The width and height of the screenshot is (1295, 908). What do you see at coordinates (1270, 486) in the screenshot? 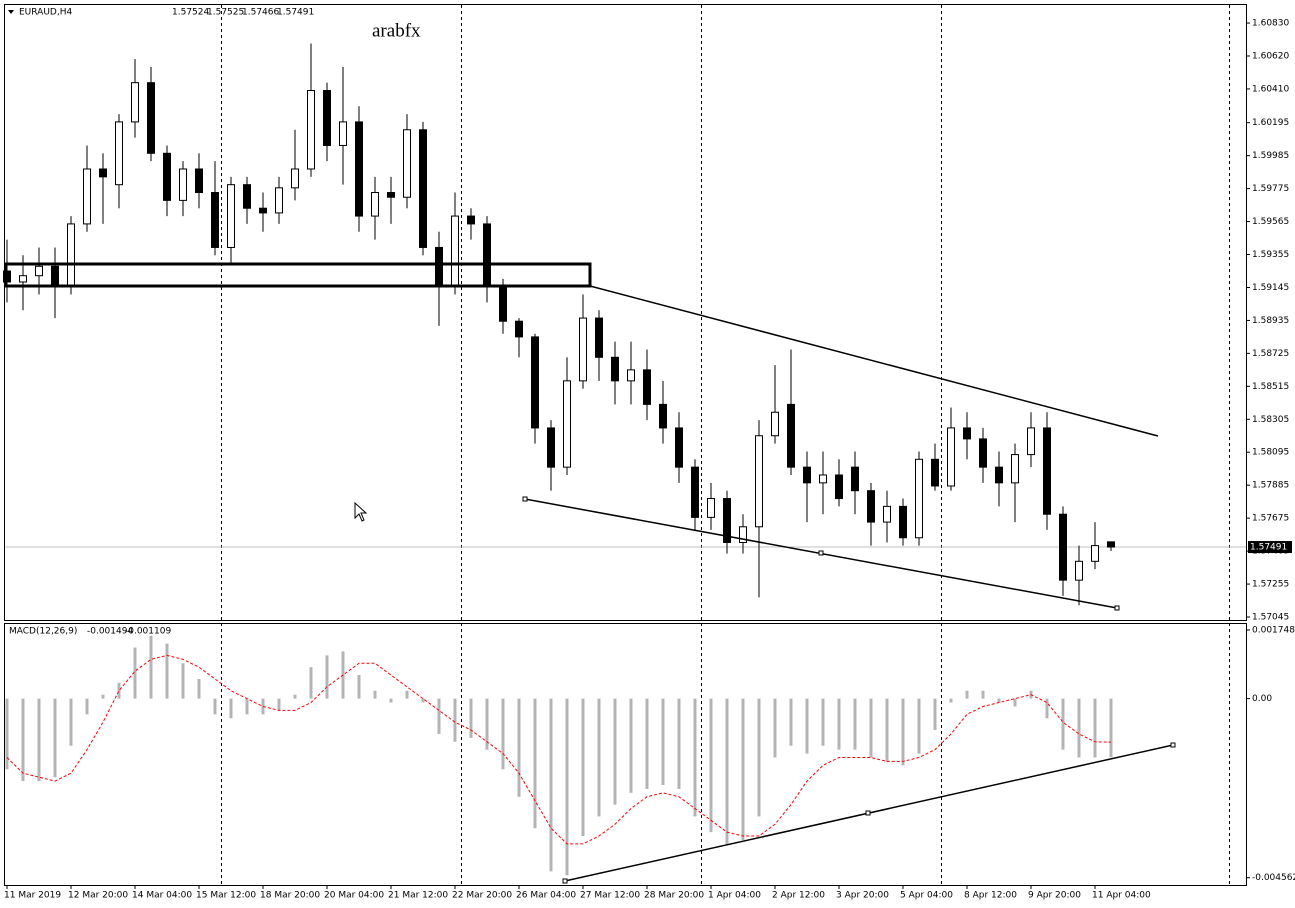
I see `y-tick-label: 1.57885` at bounding box center [1270, 486].